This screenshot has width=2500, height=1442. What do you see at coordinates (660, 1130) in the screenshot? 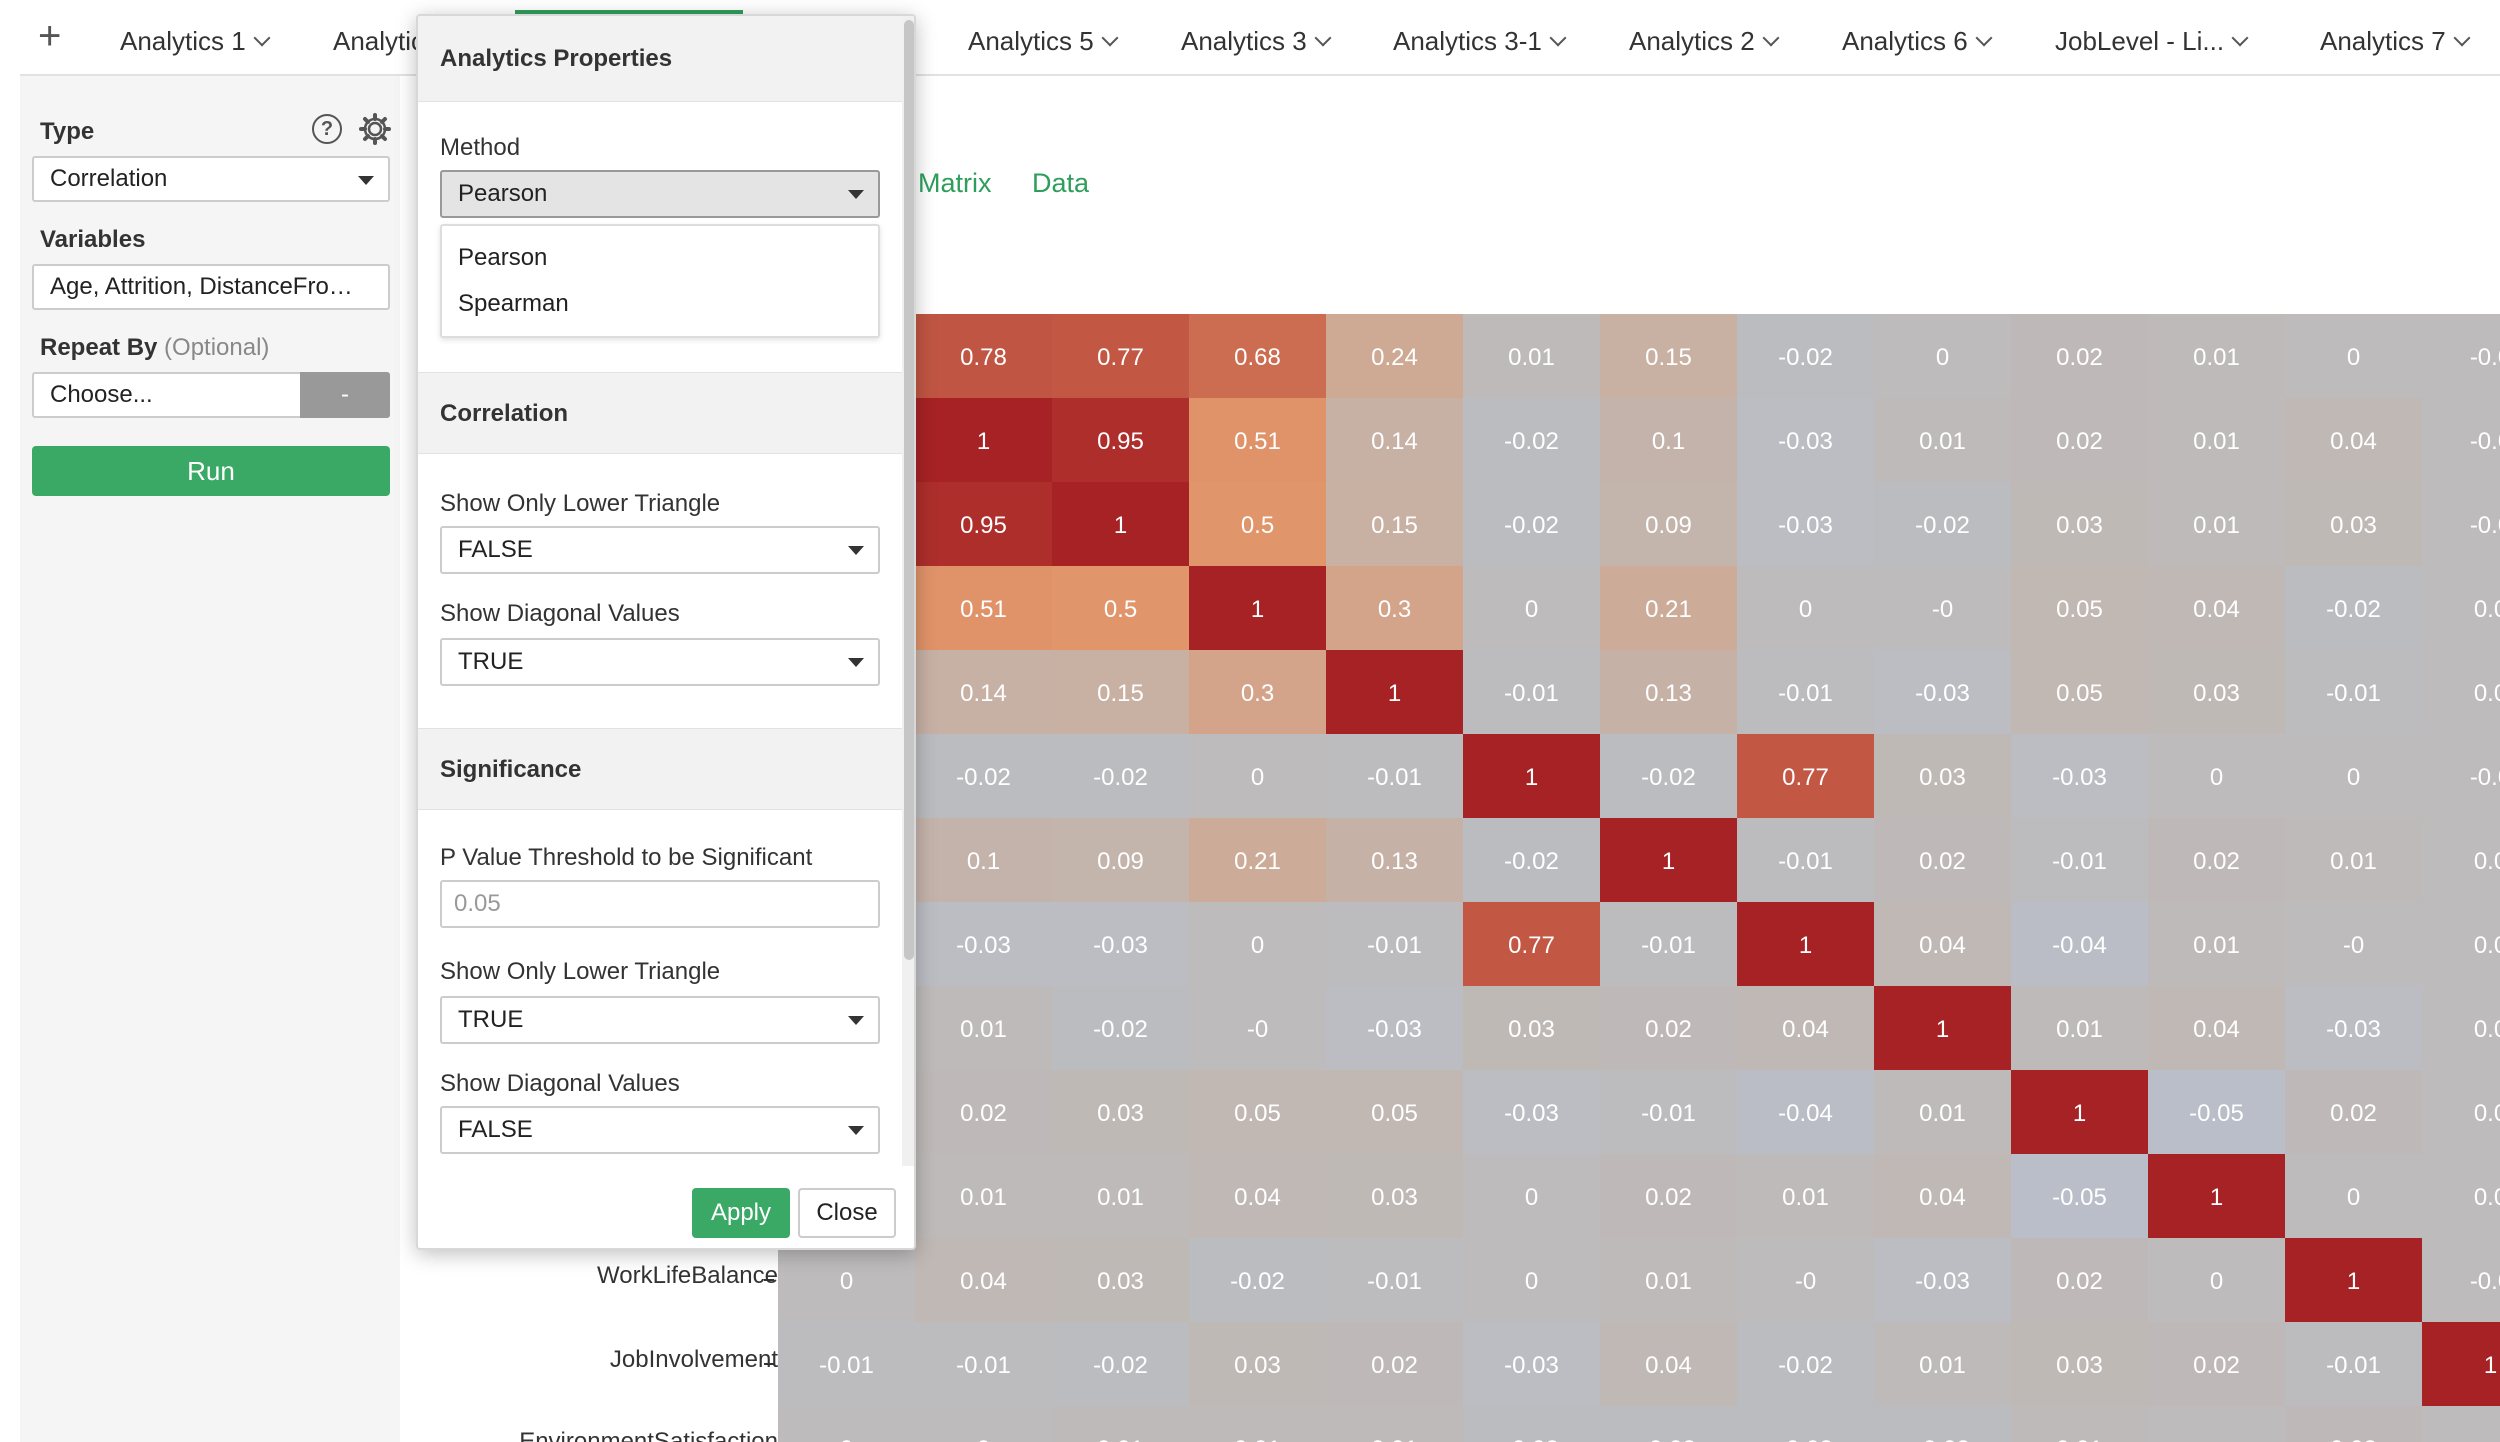
I see `sig-diagonal-select: FALSE` at bounding box center [660, 1130].